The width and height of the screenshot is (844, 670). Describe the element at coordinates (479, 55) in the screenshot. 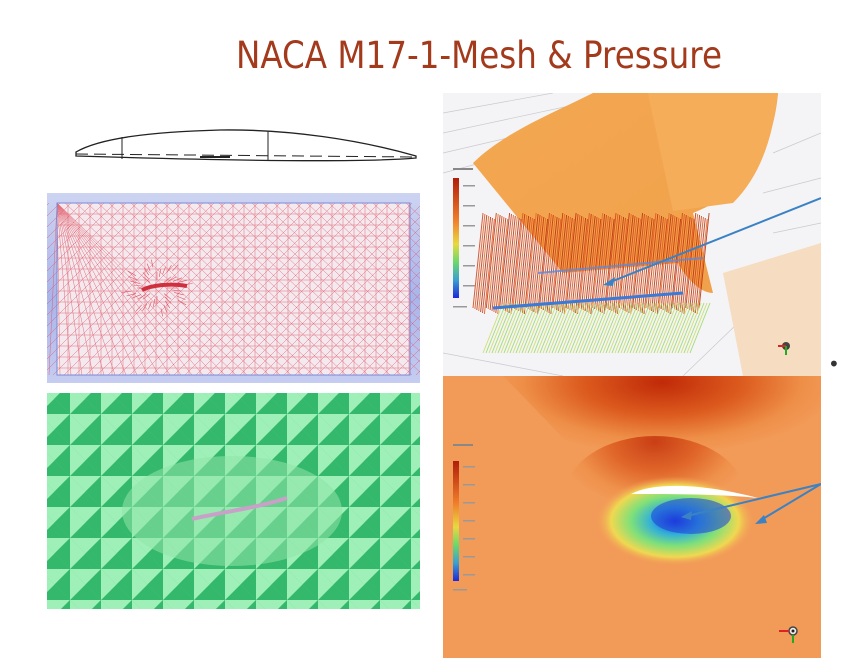

I see `slide-title: NACA M17-1-Mesh & Pressure` at that location.